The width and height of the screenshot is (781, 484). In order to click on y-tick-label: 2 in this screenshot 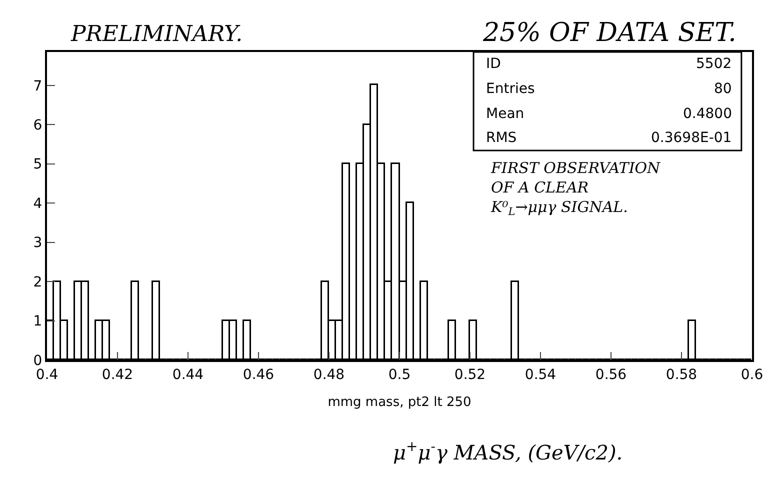, I will do `click(37, 282)`.